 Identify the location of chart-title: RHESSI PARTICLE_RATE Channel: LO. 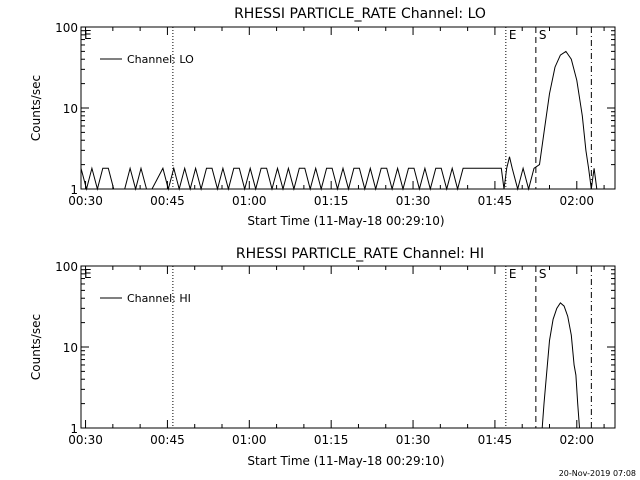
(360, 14).